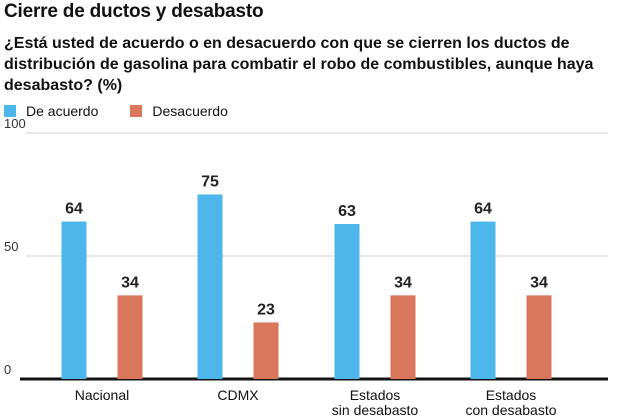  Describe the element at coordinates (483, 209) in the screenshot. I see `data-label-de-acuerdo-3: 64` at that location.